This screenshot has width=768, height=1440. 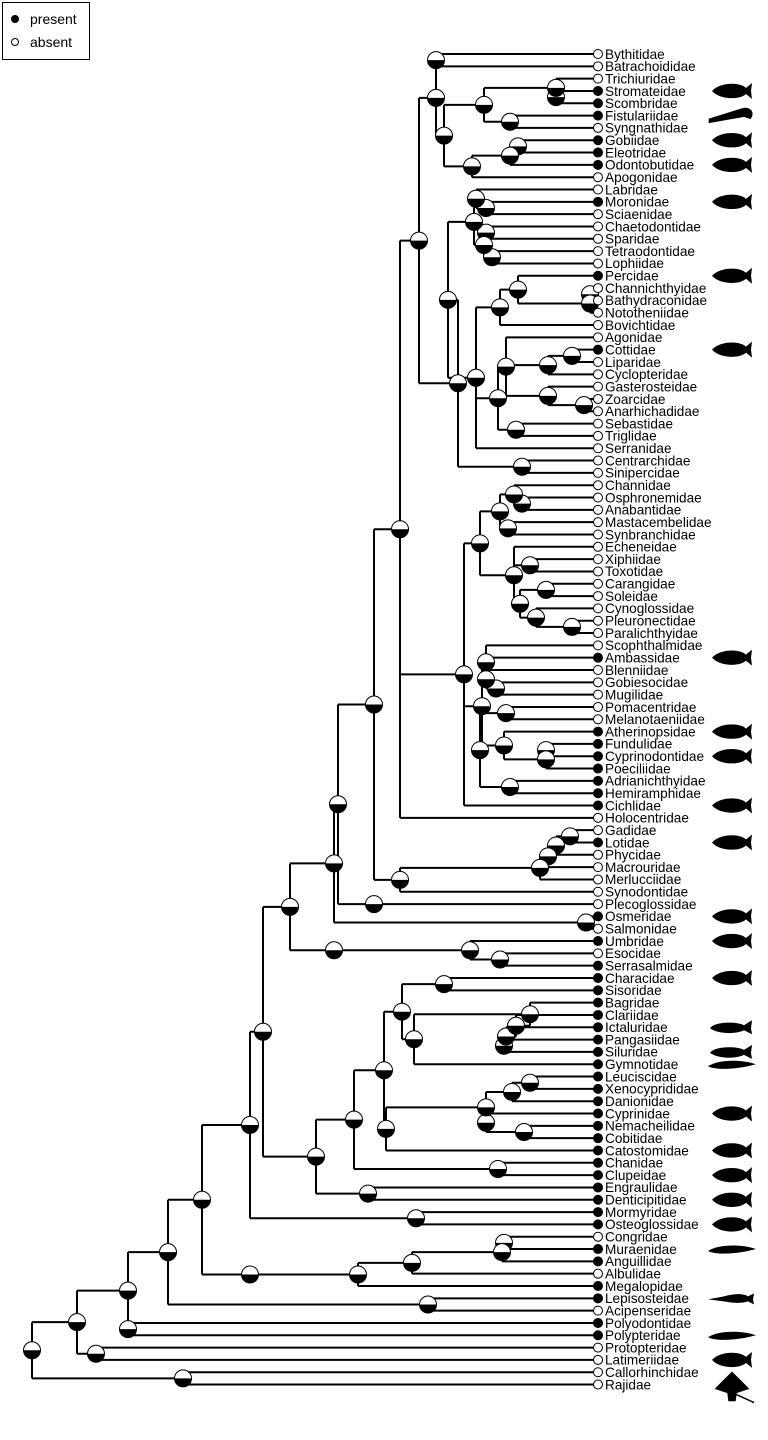 What do you see at coordinates (627, 842) in the screenshot?
I see `tip-label: Lotidae` at bounding box center [627, 842].